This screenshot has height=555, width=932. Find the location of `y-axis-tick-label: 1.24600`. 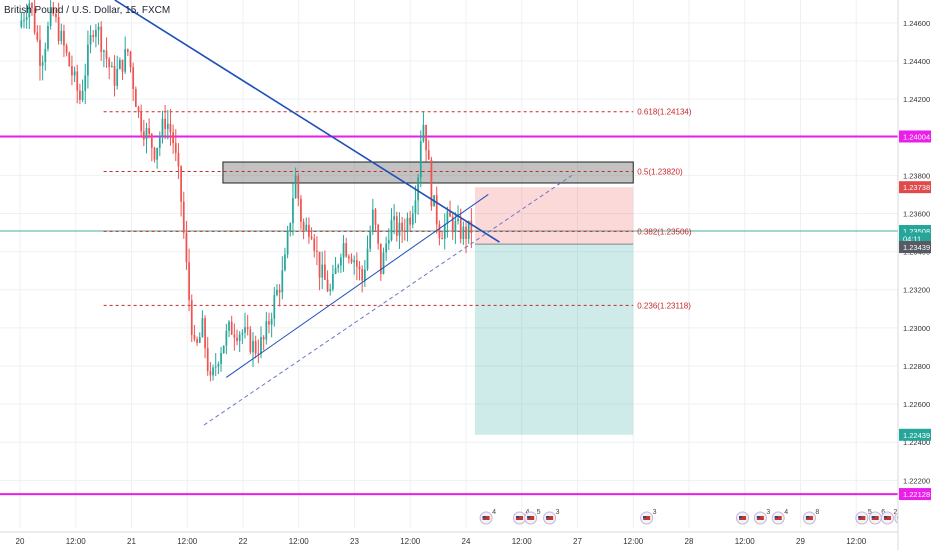

y-axis-tick-label: 1.24600 is located at coordinates (916, 23).